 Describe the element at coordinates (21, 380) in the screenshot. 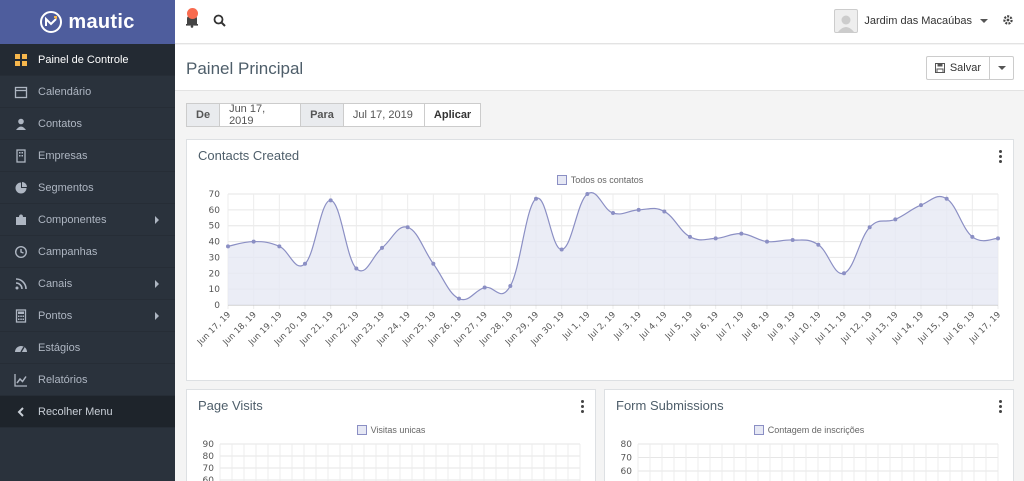

I see `line-chart-icon` at that location.